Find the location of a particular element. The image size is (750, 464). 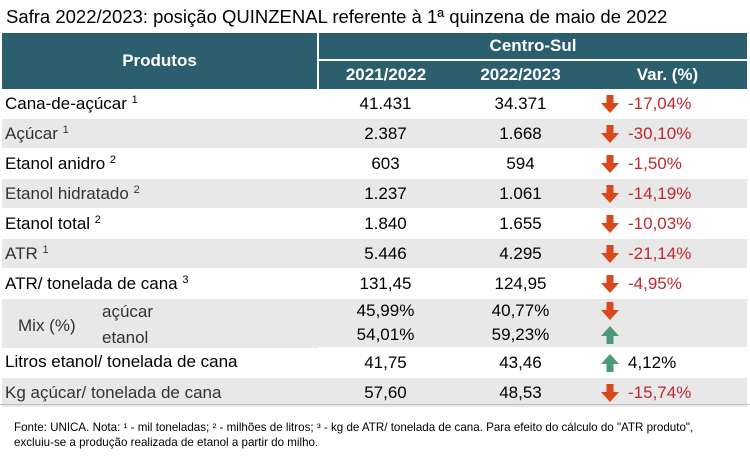

footer-divider is located at coordinates (375, 404).